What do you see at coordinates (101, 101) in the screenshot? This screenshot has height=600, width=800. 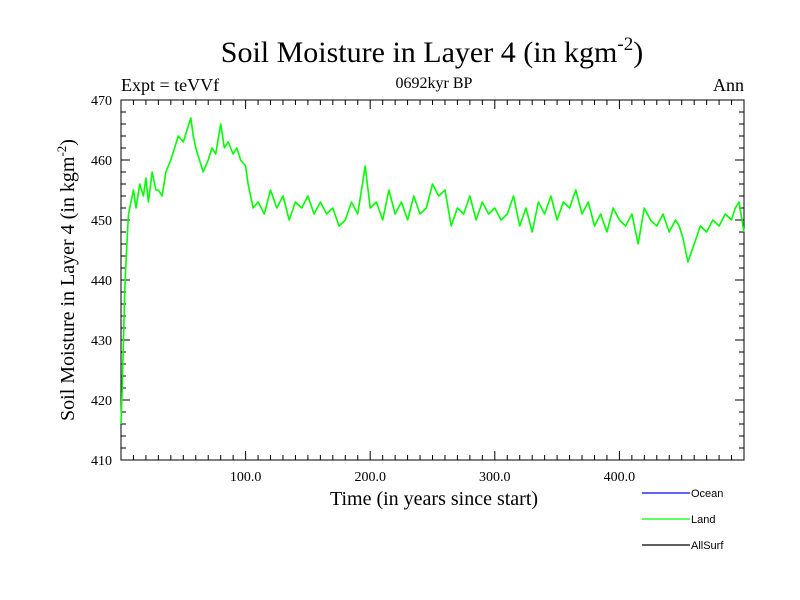 I see `y-tick-label: 470` at bounding box center [101, 101].